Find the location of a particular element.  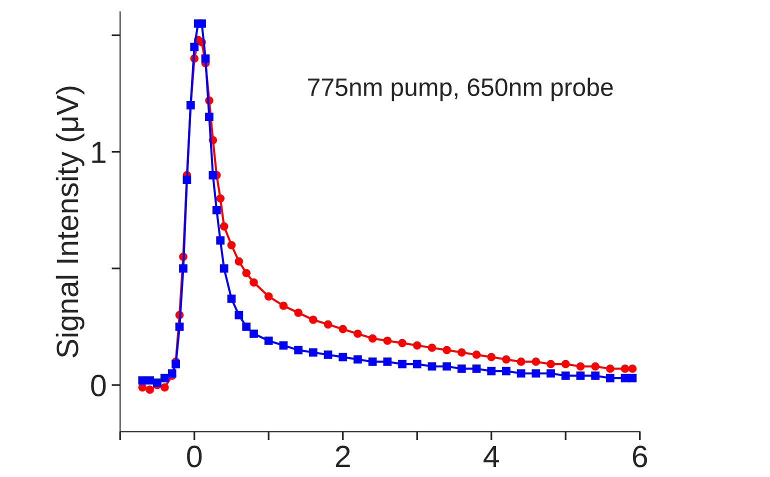

y-axis-title: Signal Intensity (μV) is located at coordinates (70, 222).